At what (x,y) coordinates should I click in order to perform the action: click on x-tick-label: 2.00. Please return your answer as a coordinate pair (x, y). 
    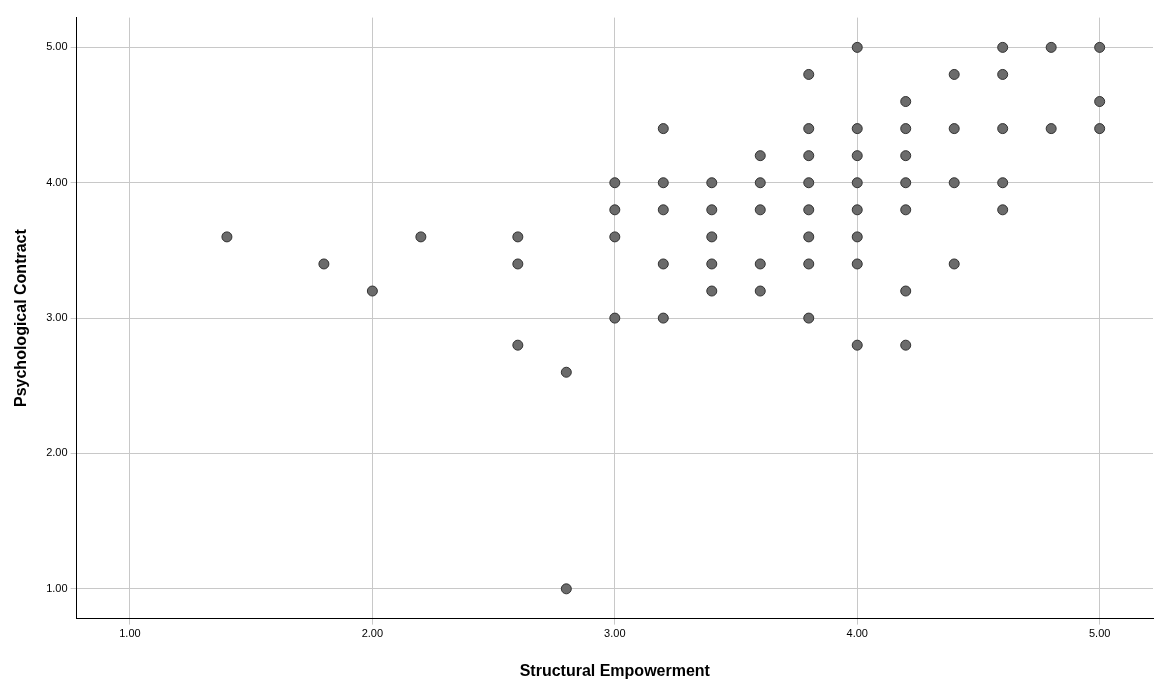
    Looking at the image, I should click on (372, 633).